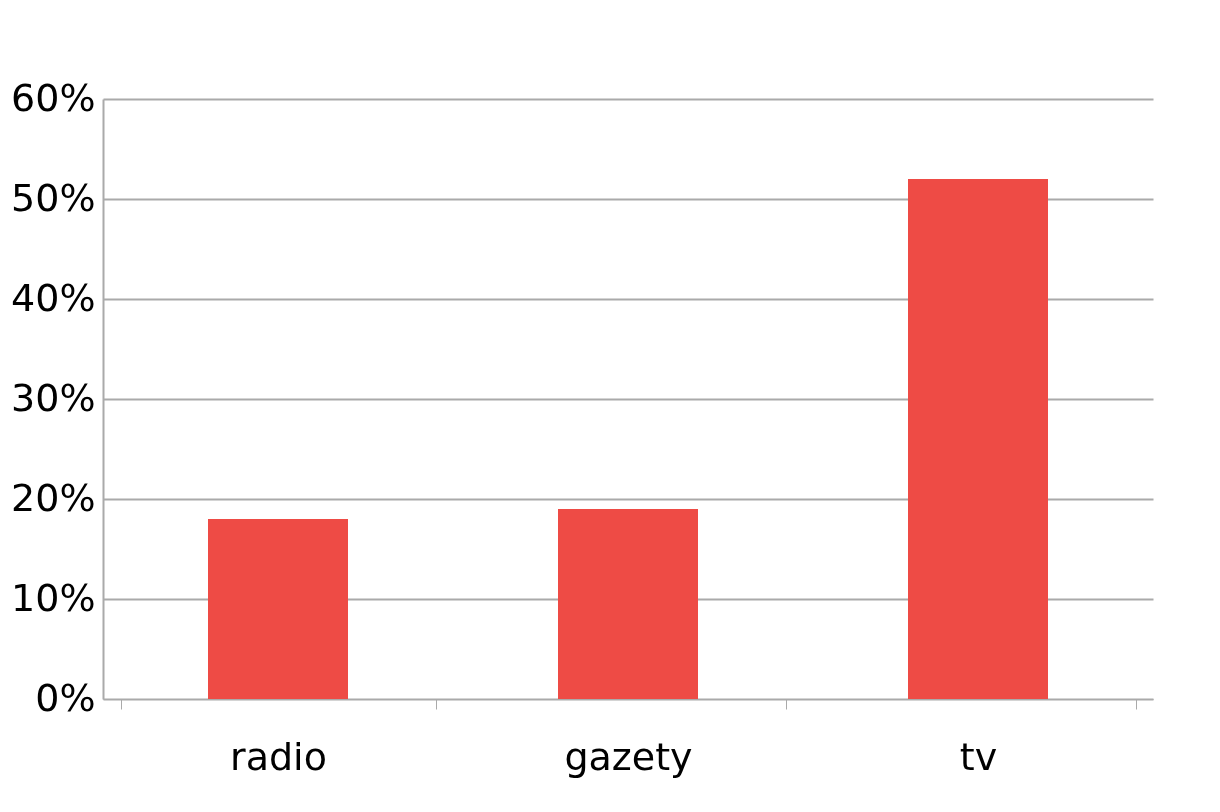  What do you see at coordinates (53, 197) in the screenshot?
I see `y-tick-label: 50%` at bounding box center [53, 197].